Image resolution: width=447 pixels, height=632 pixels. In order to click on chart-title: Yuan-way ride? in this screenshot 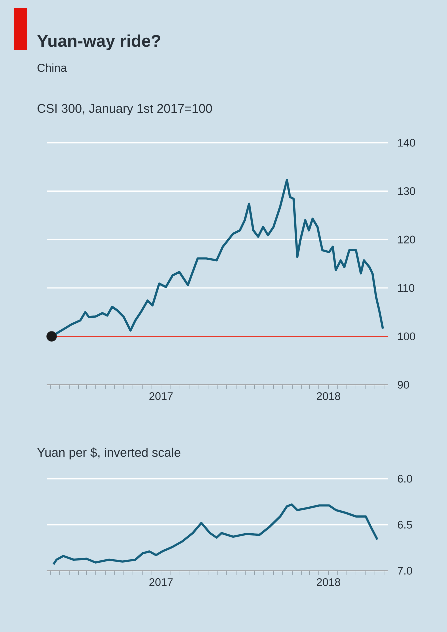, I will do `click(98, 42)`.